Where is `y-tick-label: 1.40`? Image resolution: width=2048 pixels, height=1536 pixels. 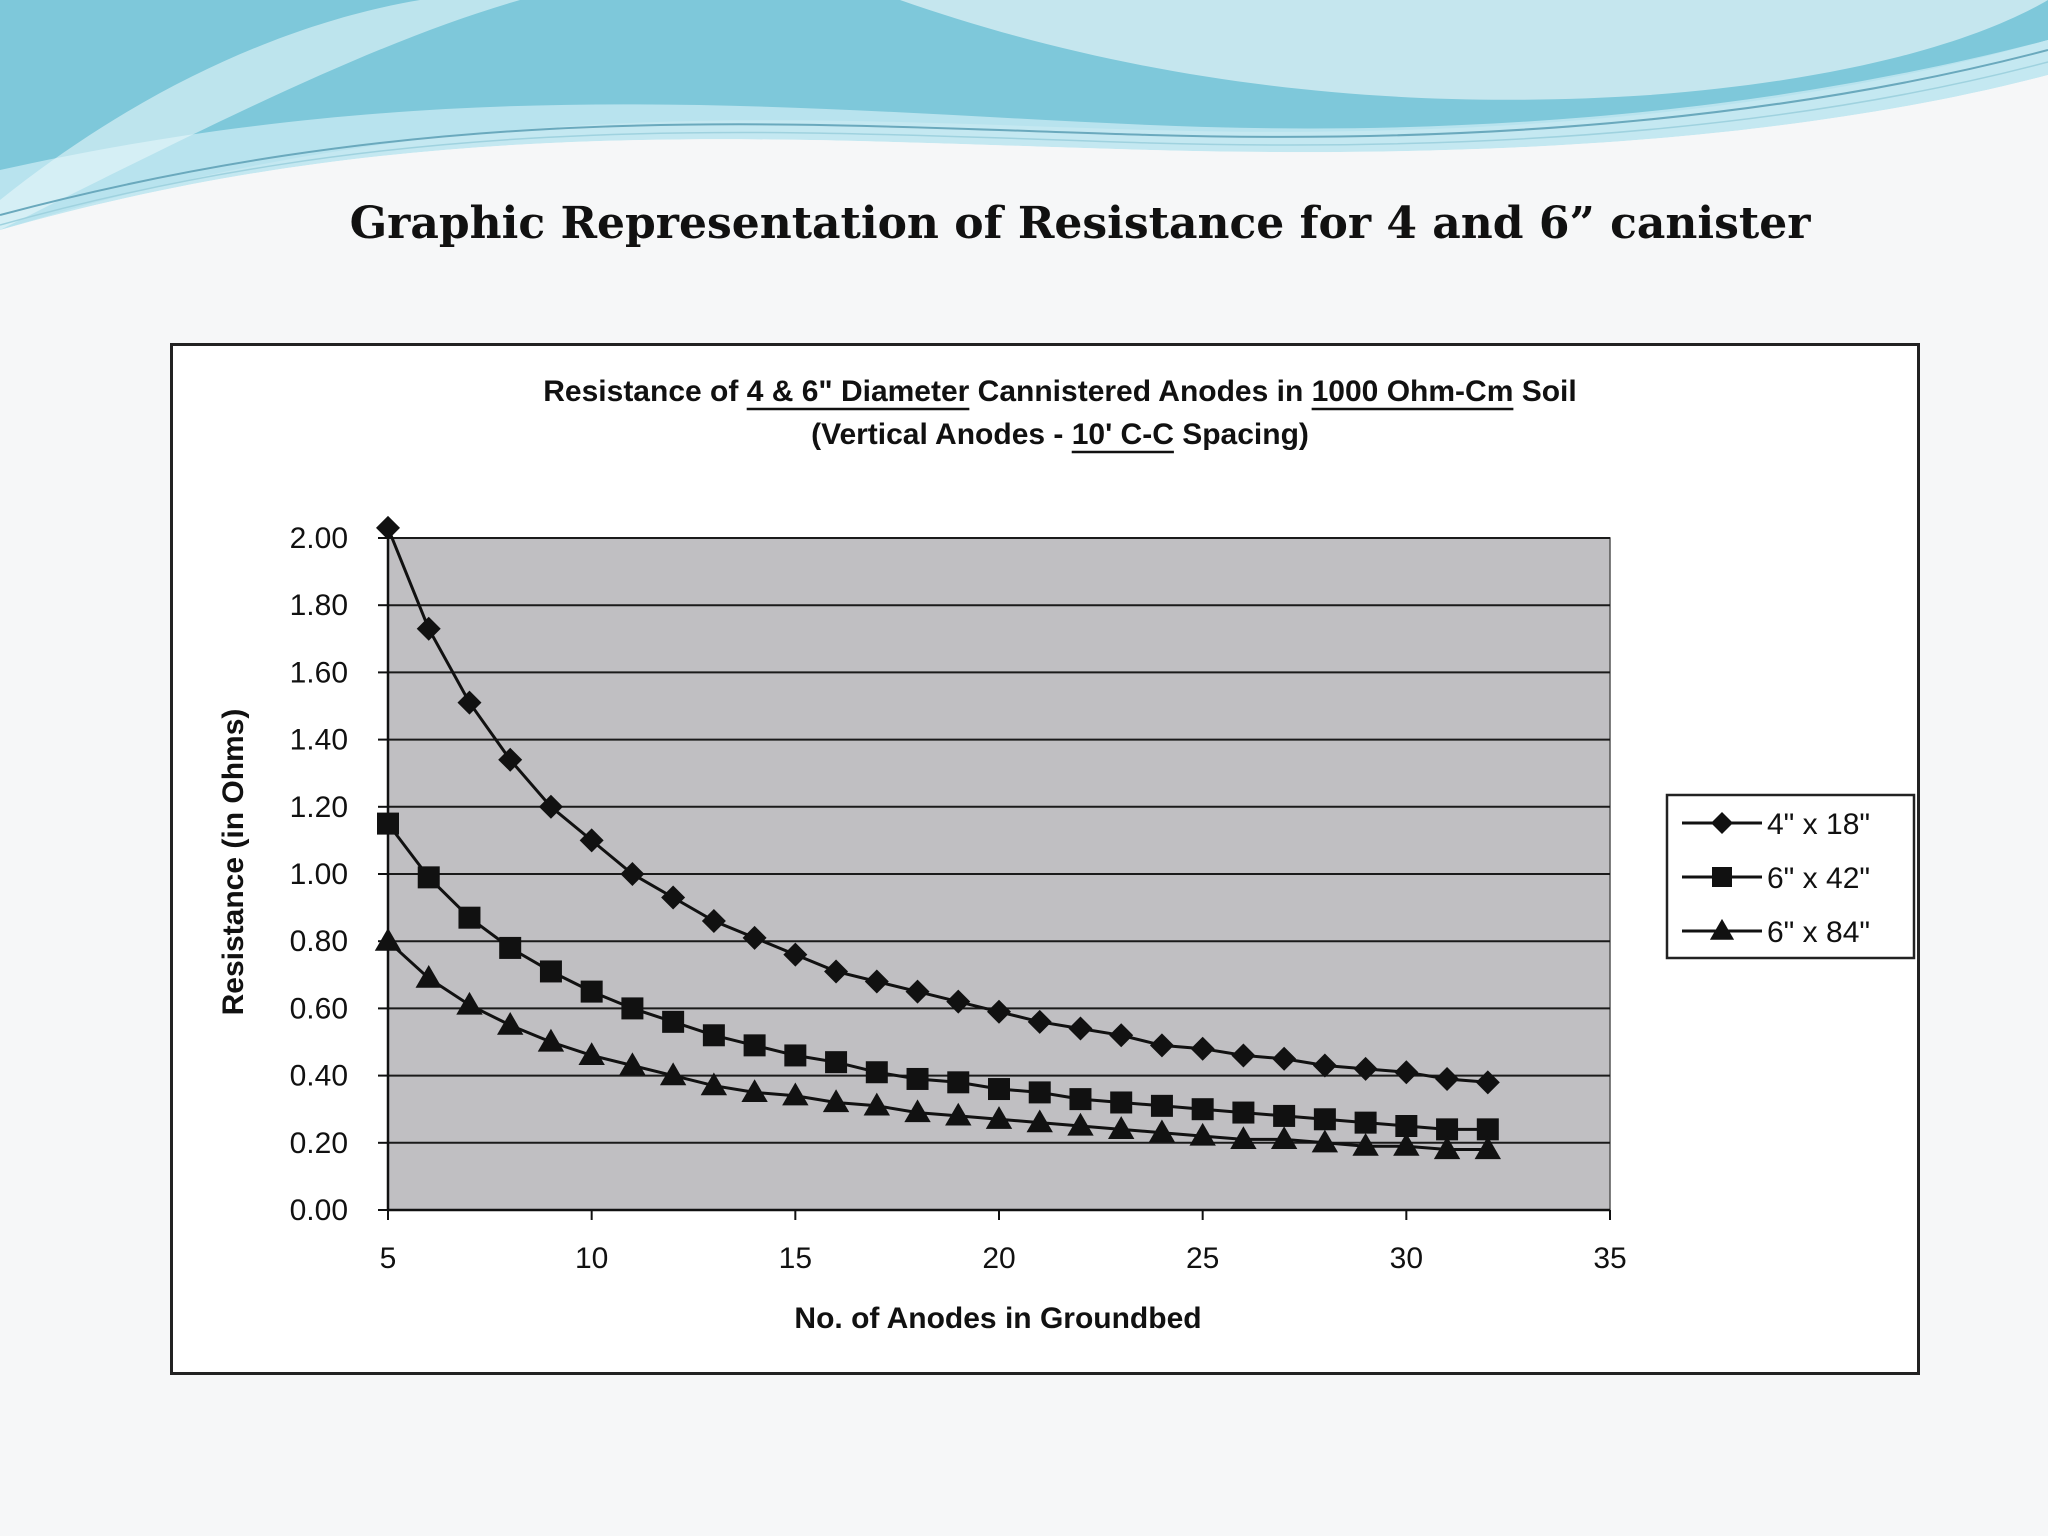 y-tick-label: 1.40 is located at coordinates (319, 740).